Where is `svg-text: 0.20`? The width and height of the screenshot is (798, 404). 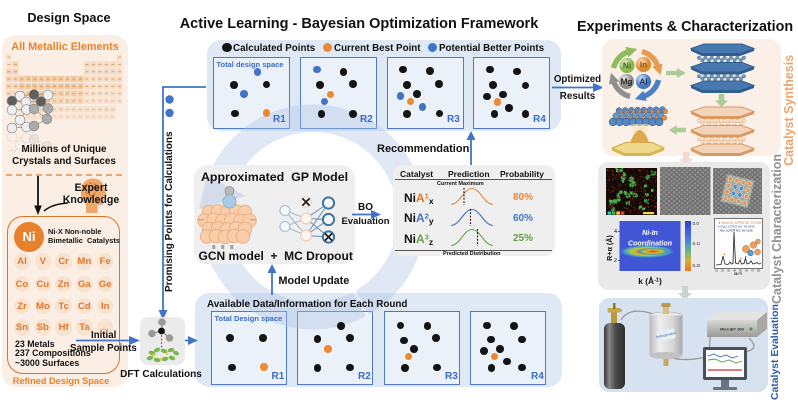
svg-text: 0.20 is located at coordinates (697, 265).